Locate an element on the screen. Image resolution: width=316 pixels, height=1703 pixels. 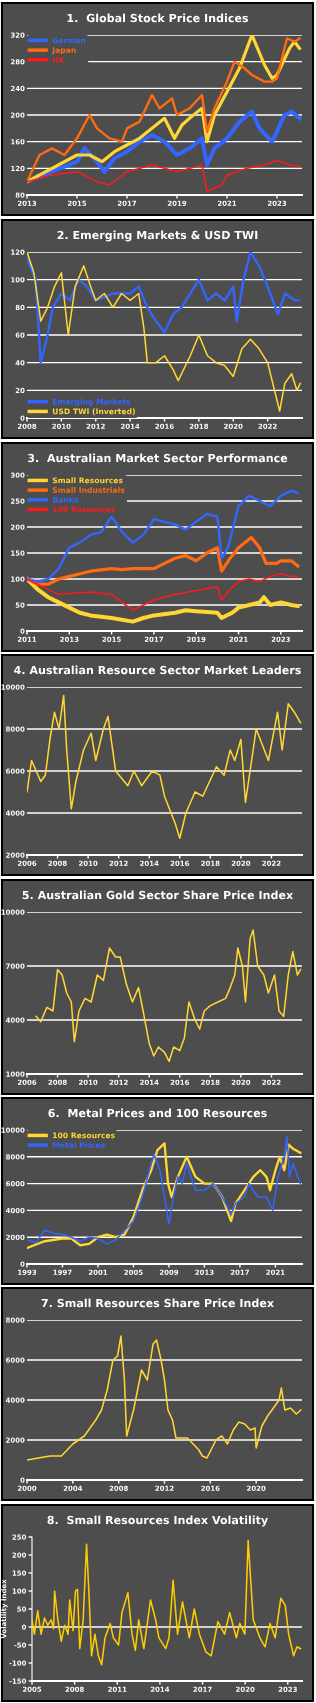
chart-title: 6. Metal Prices and 100 Resources is located at coordinates (157, 1113).